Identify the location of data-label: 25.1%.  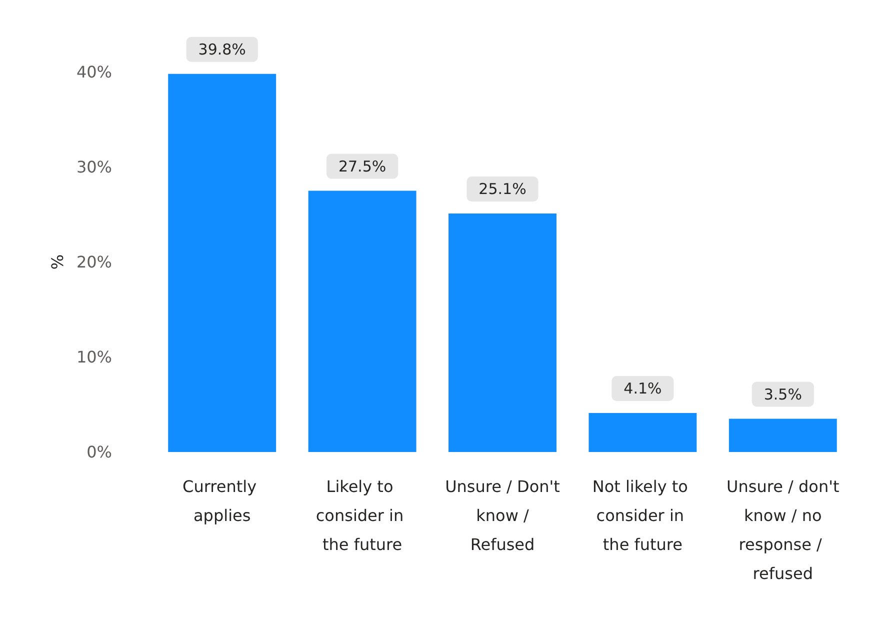
(502, 189).